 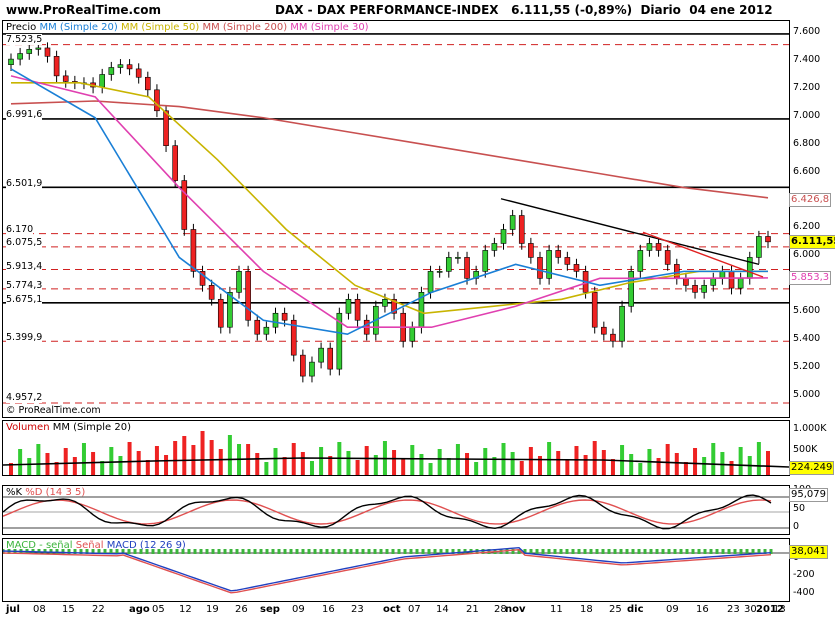 I want to click on macd-panel: MACD - señal Señal MACD (12 26 9), so click(x=396, y=570).